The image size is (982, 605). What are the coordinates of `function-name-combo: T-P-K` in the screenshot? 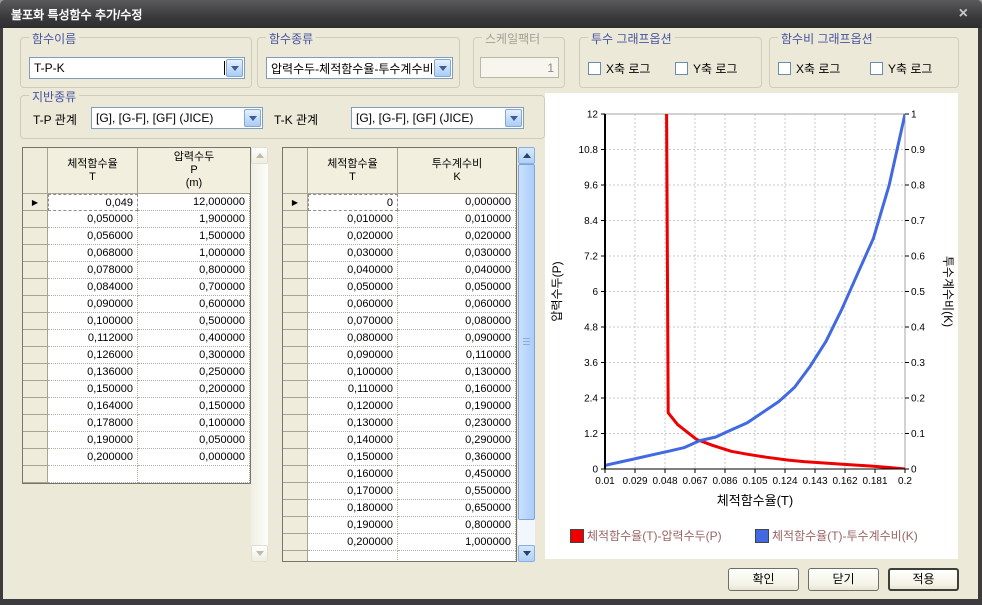 It's located at (137, 68).